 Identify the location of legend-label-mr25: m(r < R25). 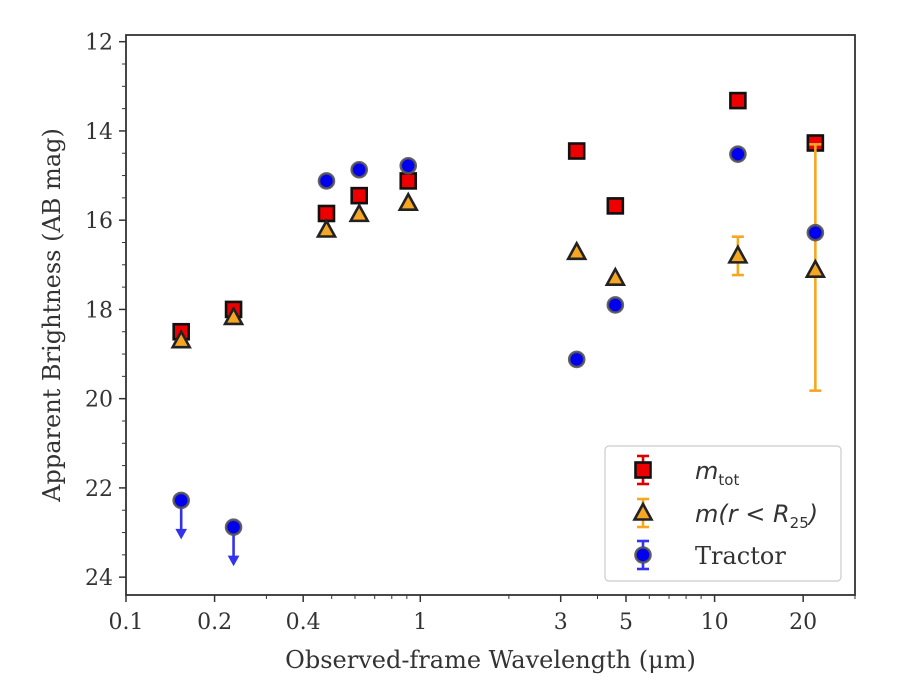
(756, 516).